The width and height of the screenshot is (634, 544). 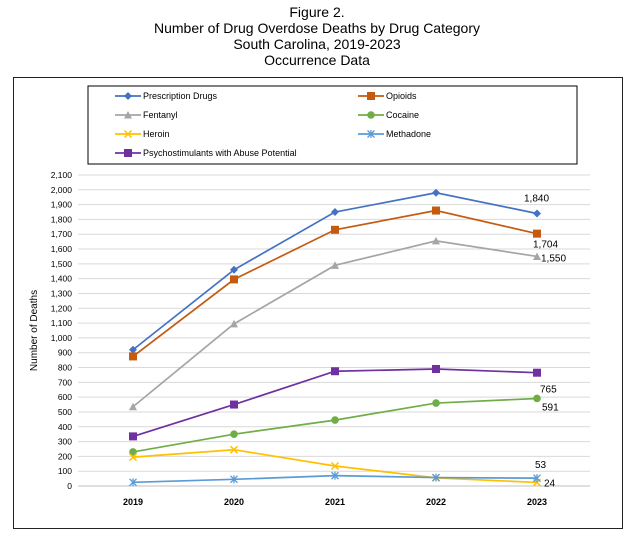 What do you see at coordinates (234, 502) in the screenshot?
I see `x-tick-label: 2020` at bounding box center [234, 502].